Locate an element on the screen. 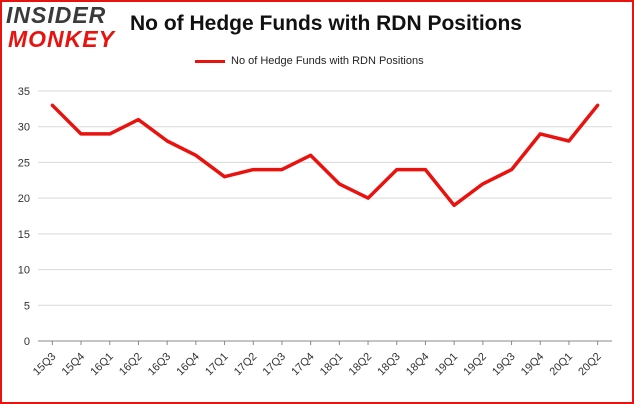  x-tick-label: 19Q4 is located at coordinates (533, 365).